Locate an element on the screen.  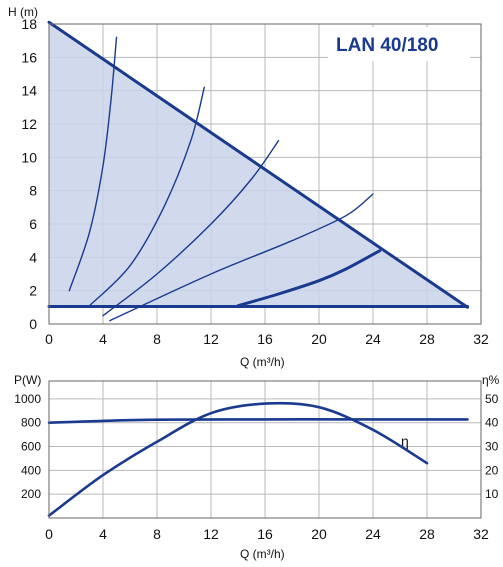
power-y-tick-label: 200 is located at coordinates (31, 494).